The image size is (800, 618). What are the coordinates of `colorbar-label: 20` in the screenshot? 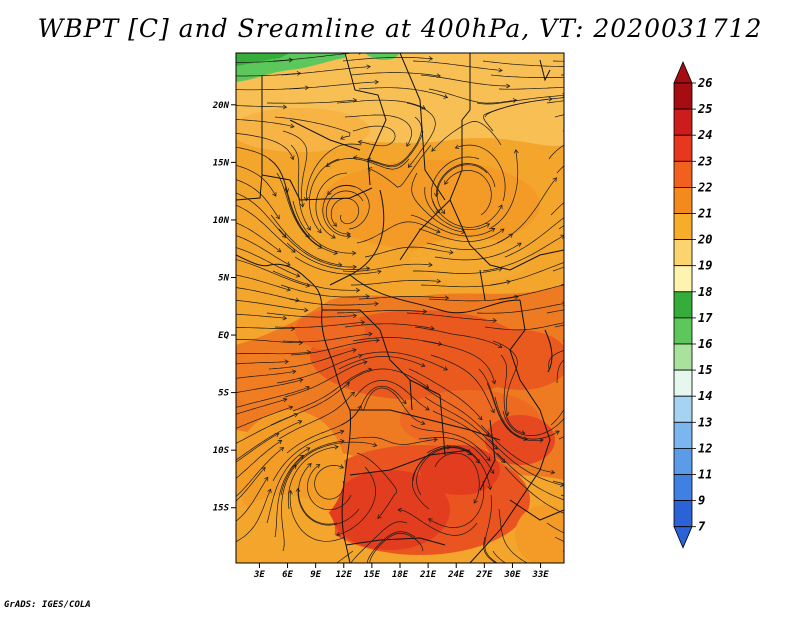 It's located at (704, 240).